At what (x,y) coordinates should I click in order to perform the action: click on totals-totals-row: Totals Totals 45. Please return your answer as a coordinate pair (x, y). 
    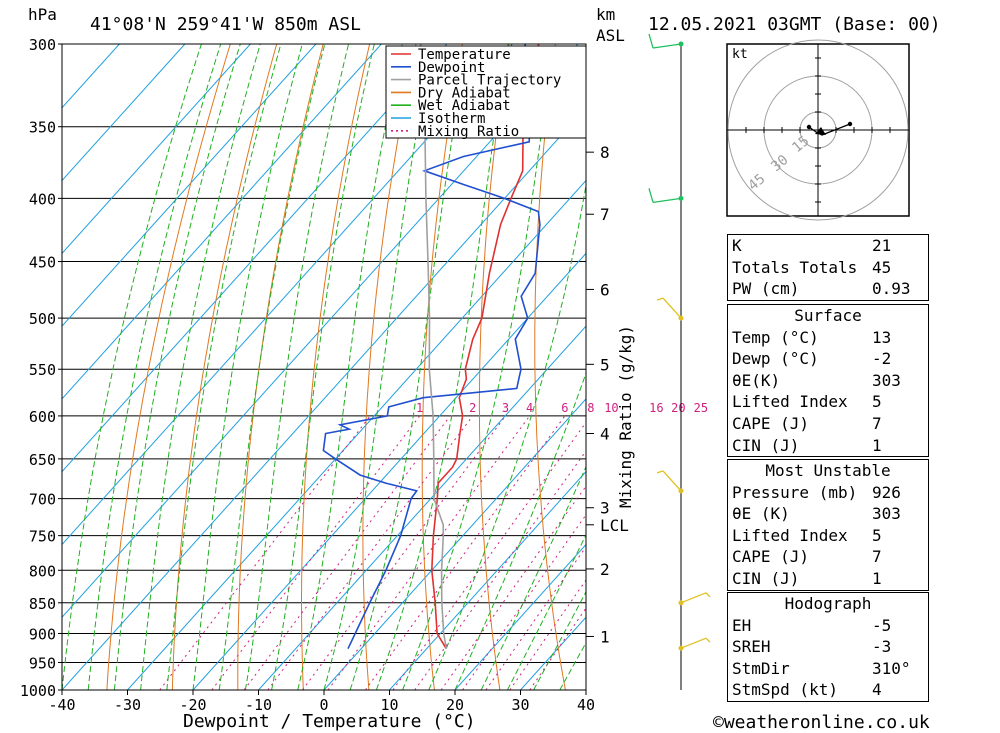
    Looking at the image, I should click on (828, 268).